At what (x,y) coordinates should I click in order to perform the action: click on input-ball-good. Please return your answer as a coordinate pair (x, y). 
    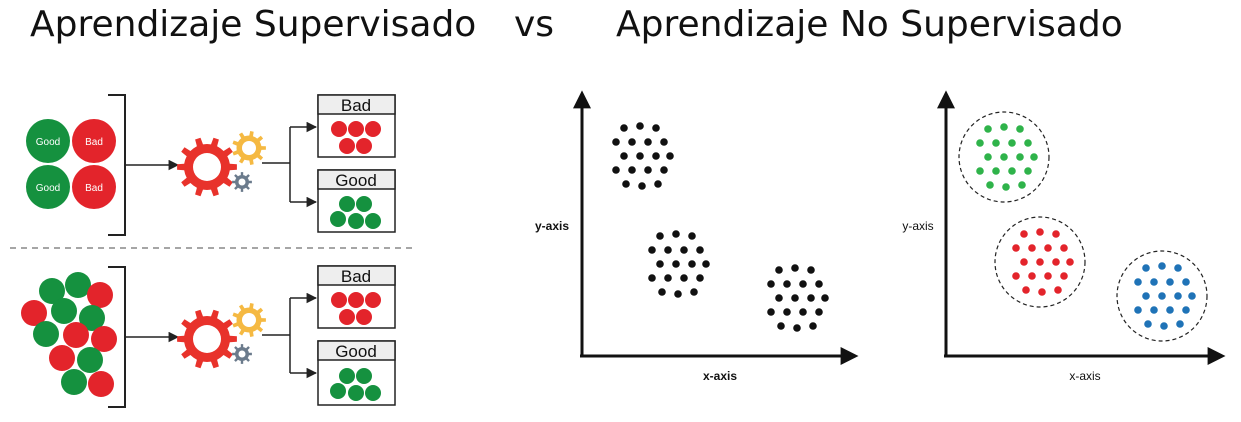
    Looking at the image, I should click on (48, 187).